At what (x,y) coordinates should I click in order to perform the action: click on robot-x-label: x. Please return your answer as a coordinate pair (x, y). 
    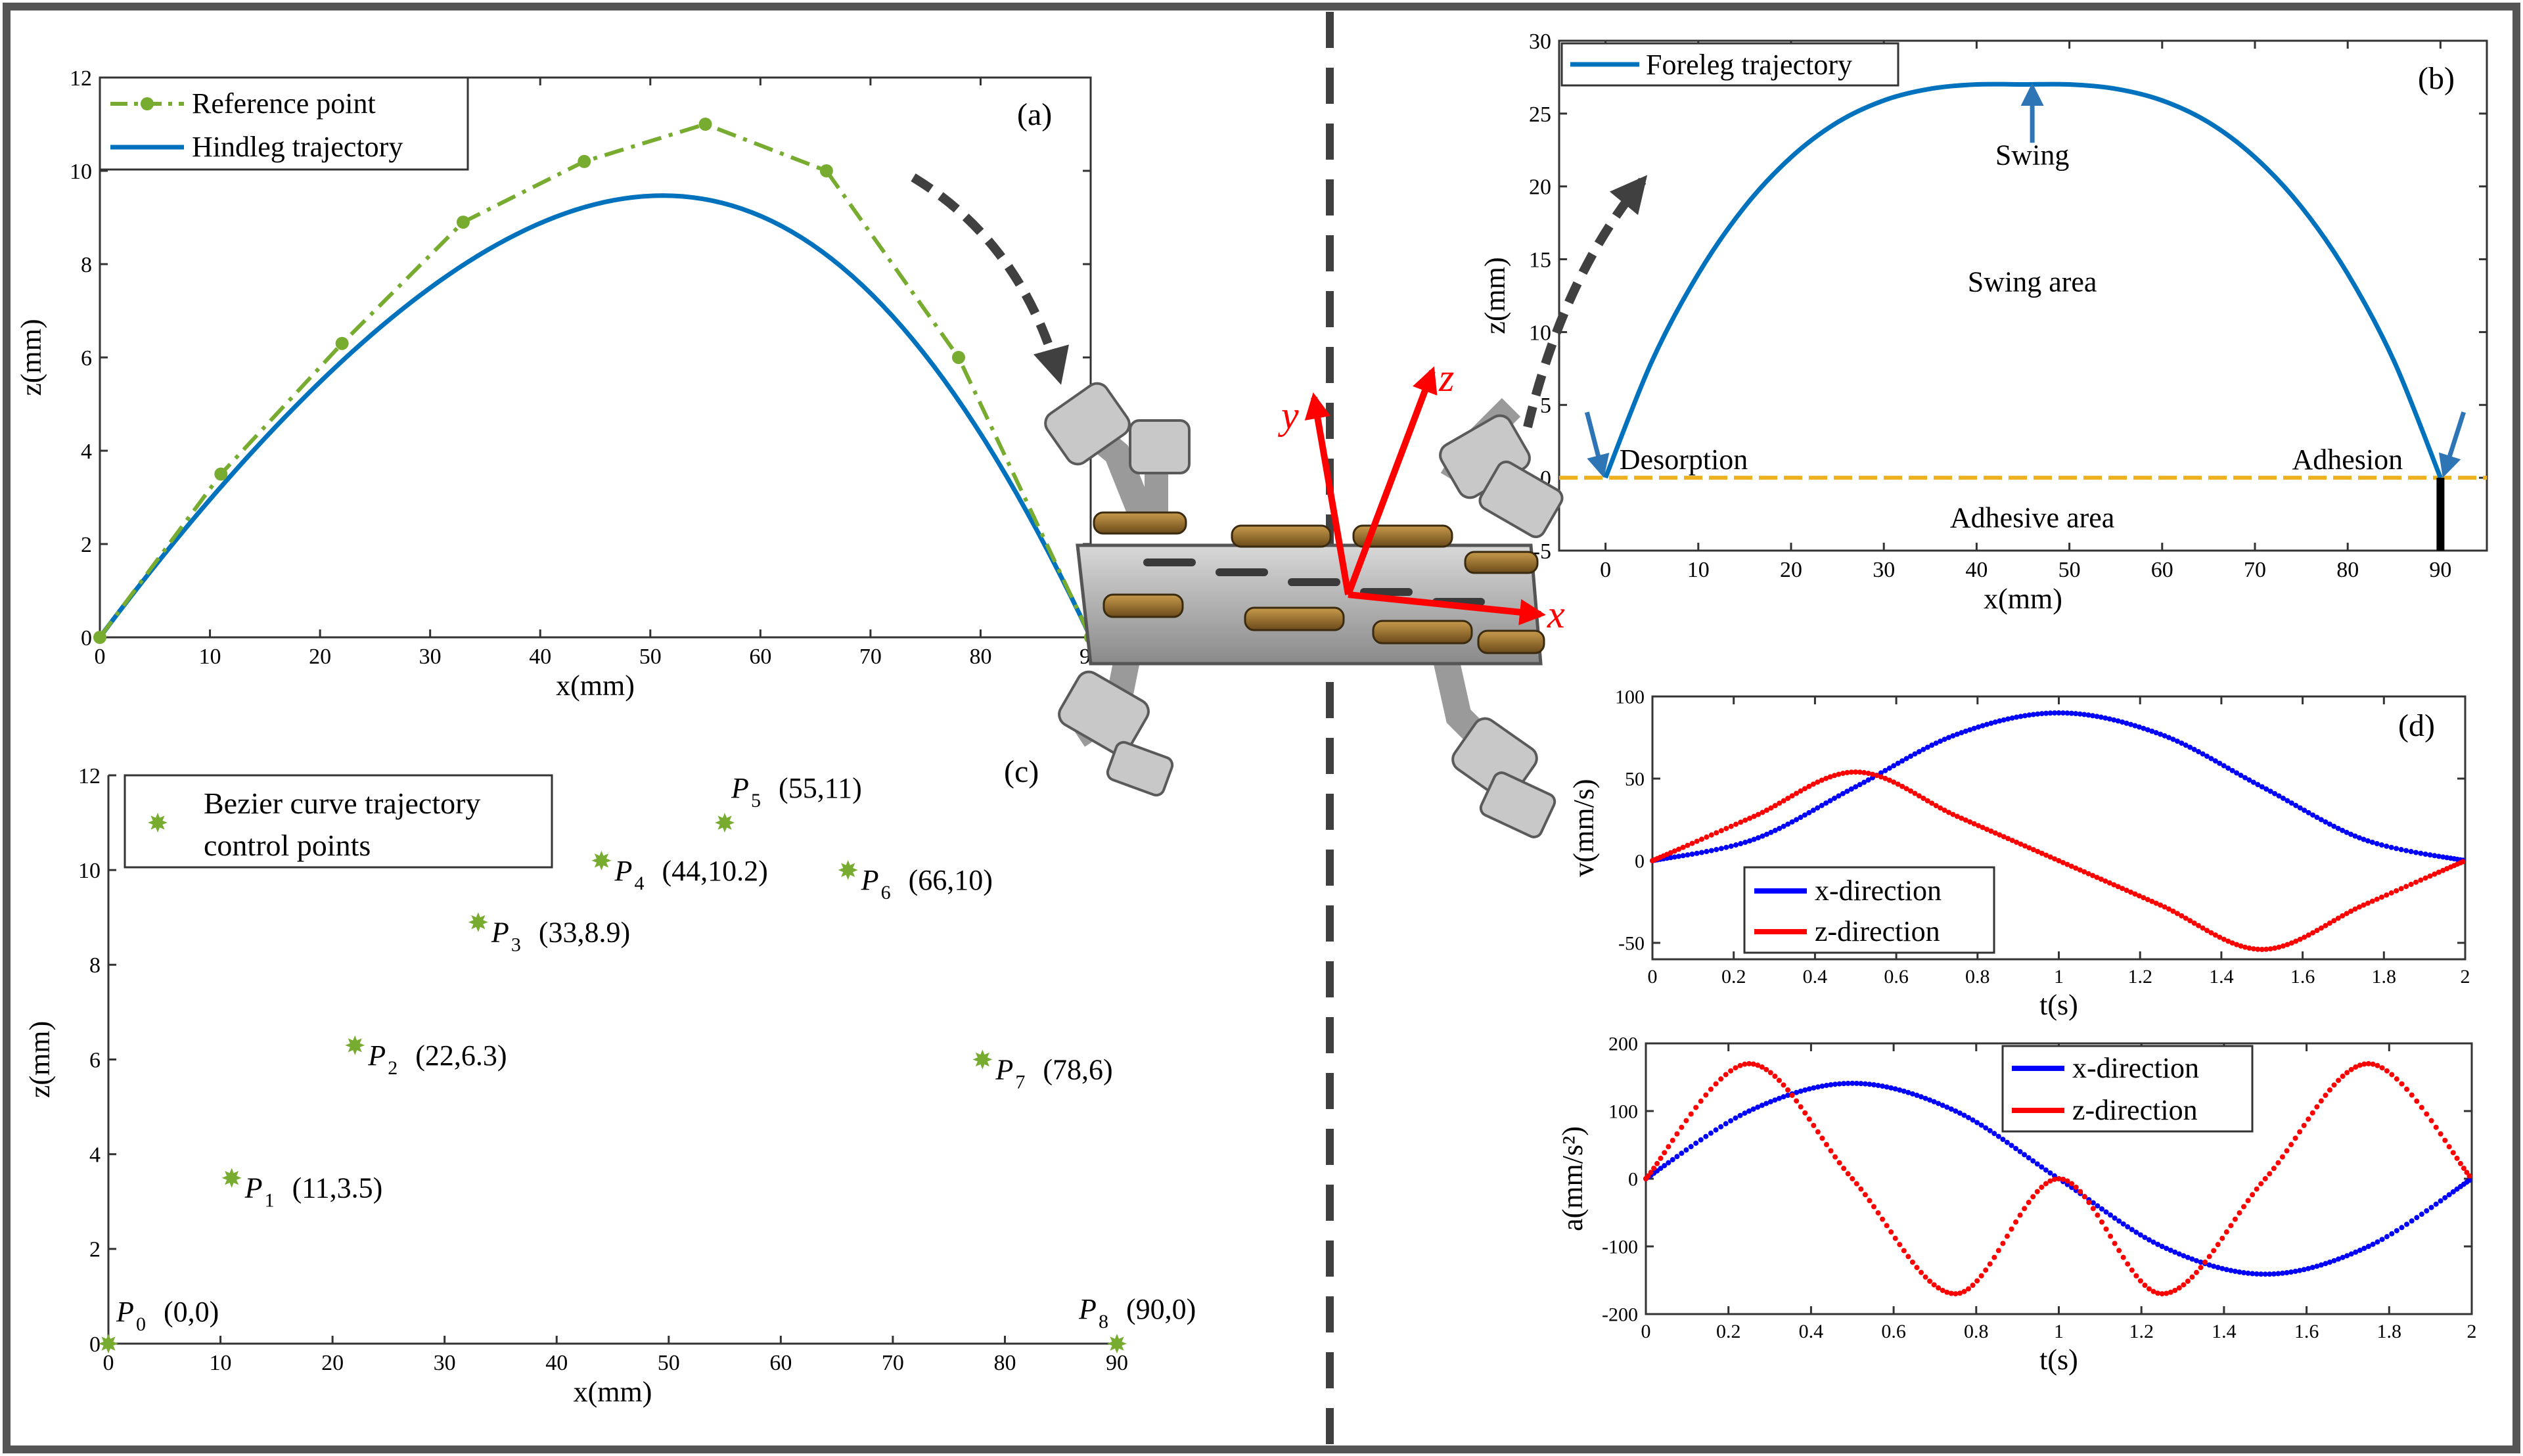
    Looking at the image, I should click on (1556, 614).